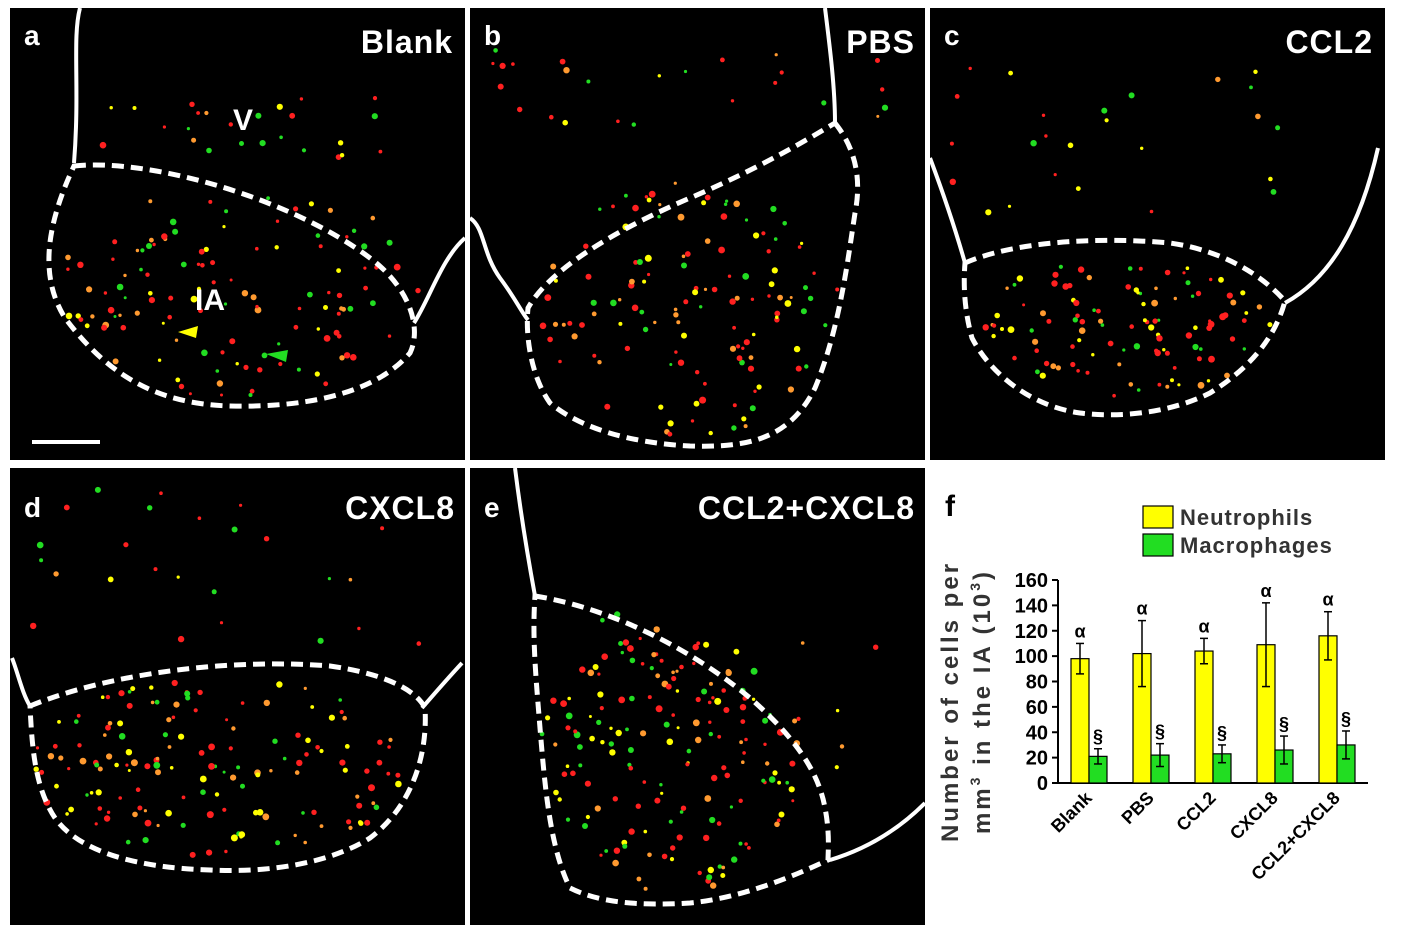 This screenshot has width=1414, height=941. What do you see at coordinates (1155, 242) in the screenshot?
I see `panel-c-image` at bounding box center [1155, 242].